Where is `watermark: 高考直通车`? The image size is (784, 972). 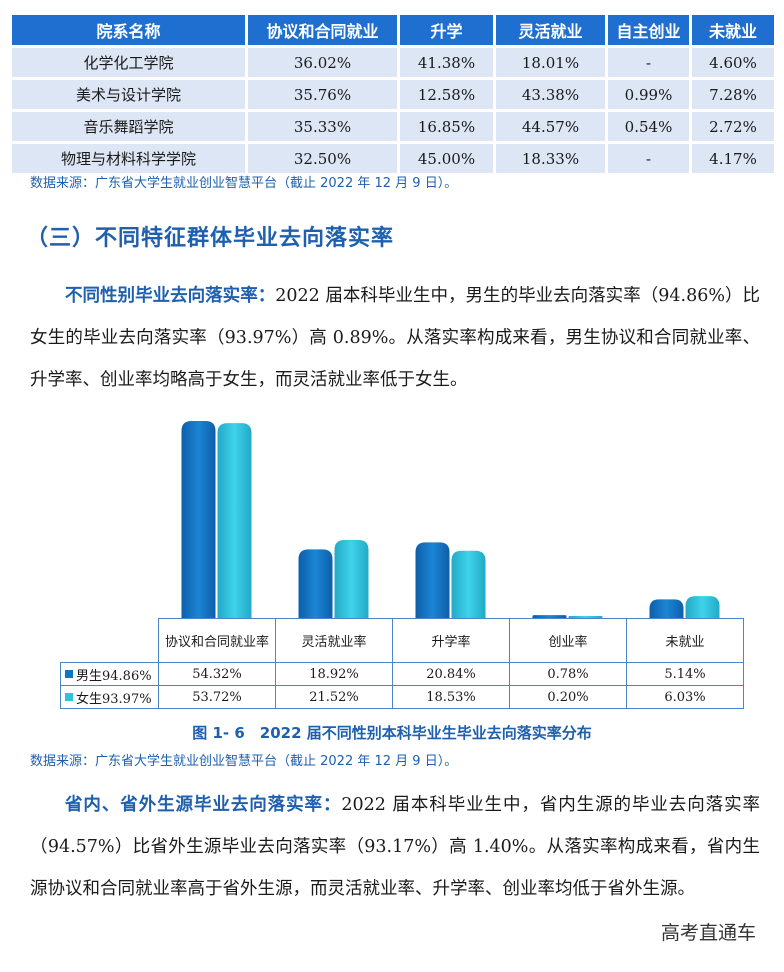 watermark: 高考直通车 is located at coordinates (708, 933).